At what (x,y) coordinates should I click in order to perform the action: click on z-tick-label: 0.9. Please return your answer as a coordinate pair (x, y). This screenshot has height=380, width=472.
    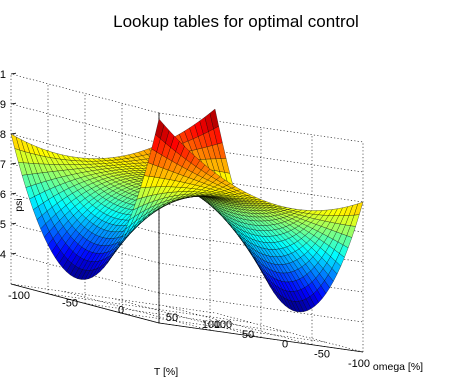
    Looking at the image, I should click on (3, 105).